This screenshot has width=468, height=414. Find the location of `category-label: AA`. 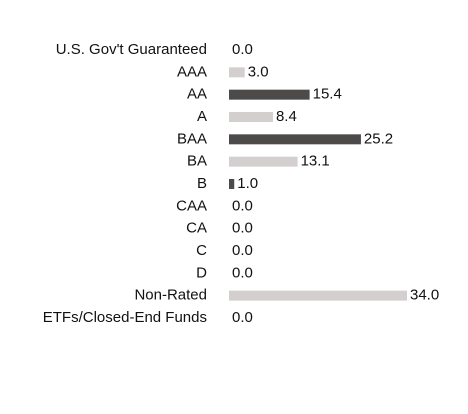

category-label: AA is located at coordinates (197, 94).